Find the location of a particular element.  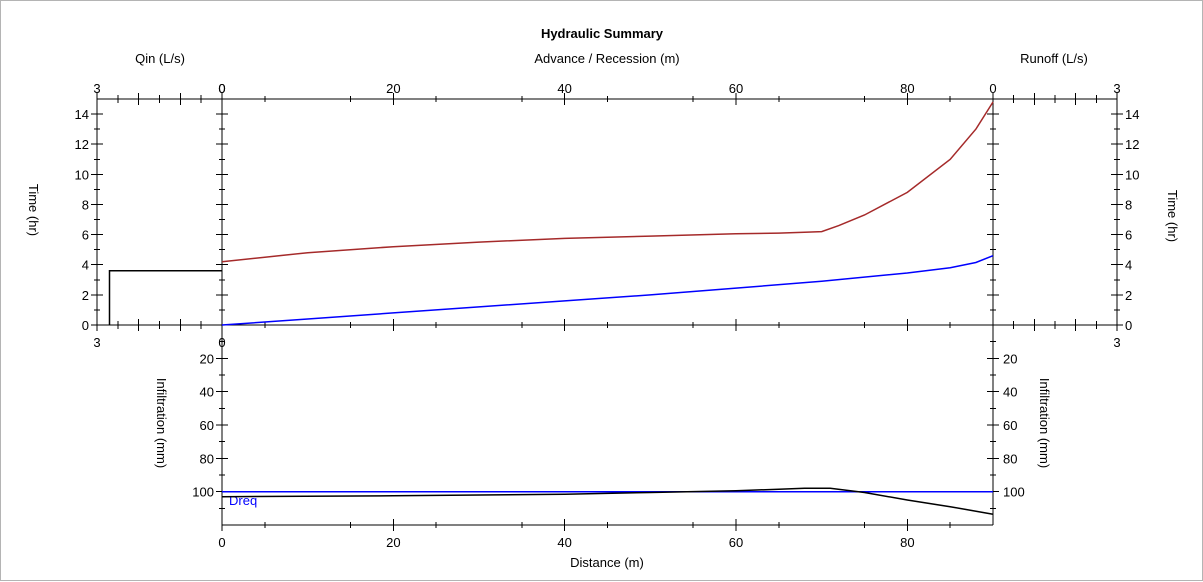

advance-x-tick-label-top: 20 is located at coordinates (393, 88).